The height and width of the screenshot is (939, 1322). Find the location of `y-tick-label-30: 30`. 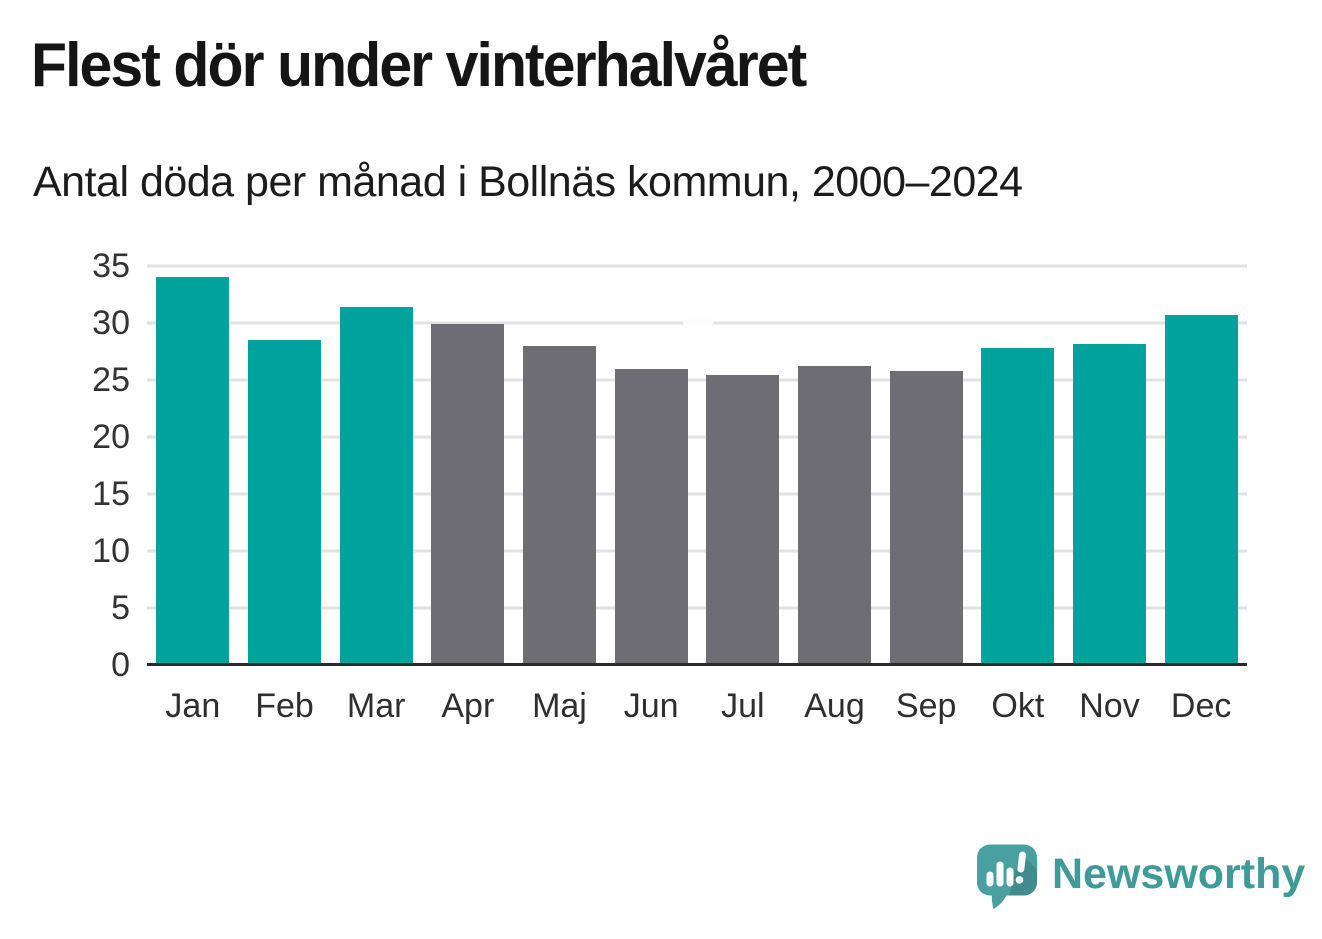

y-tick-label-30: 30 is located at coordinates (111, 323).